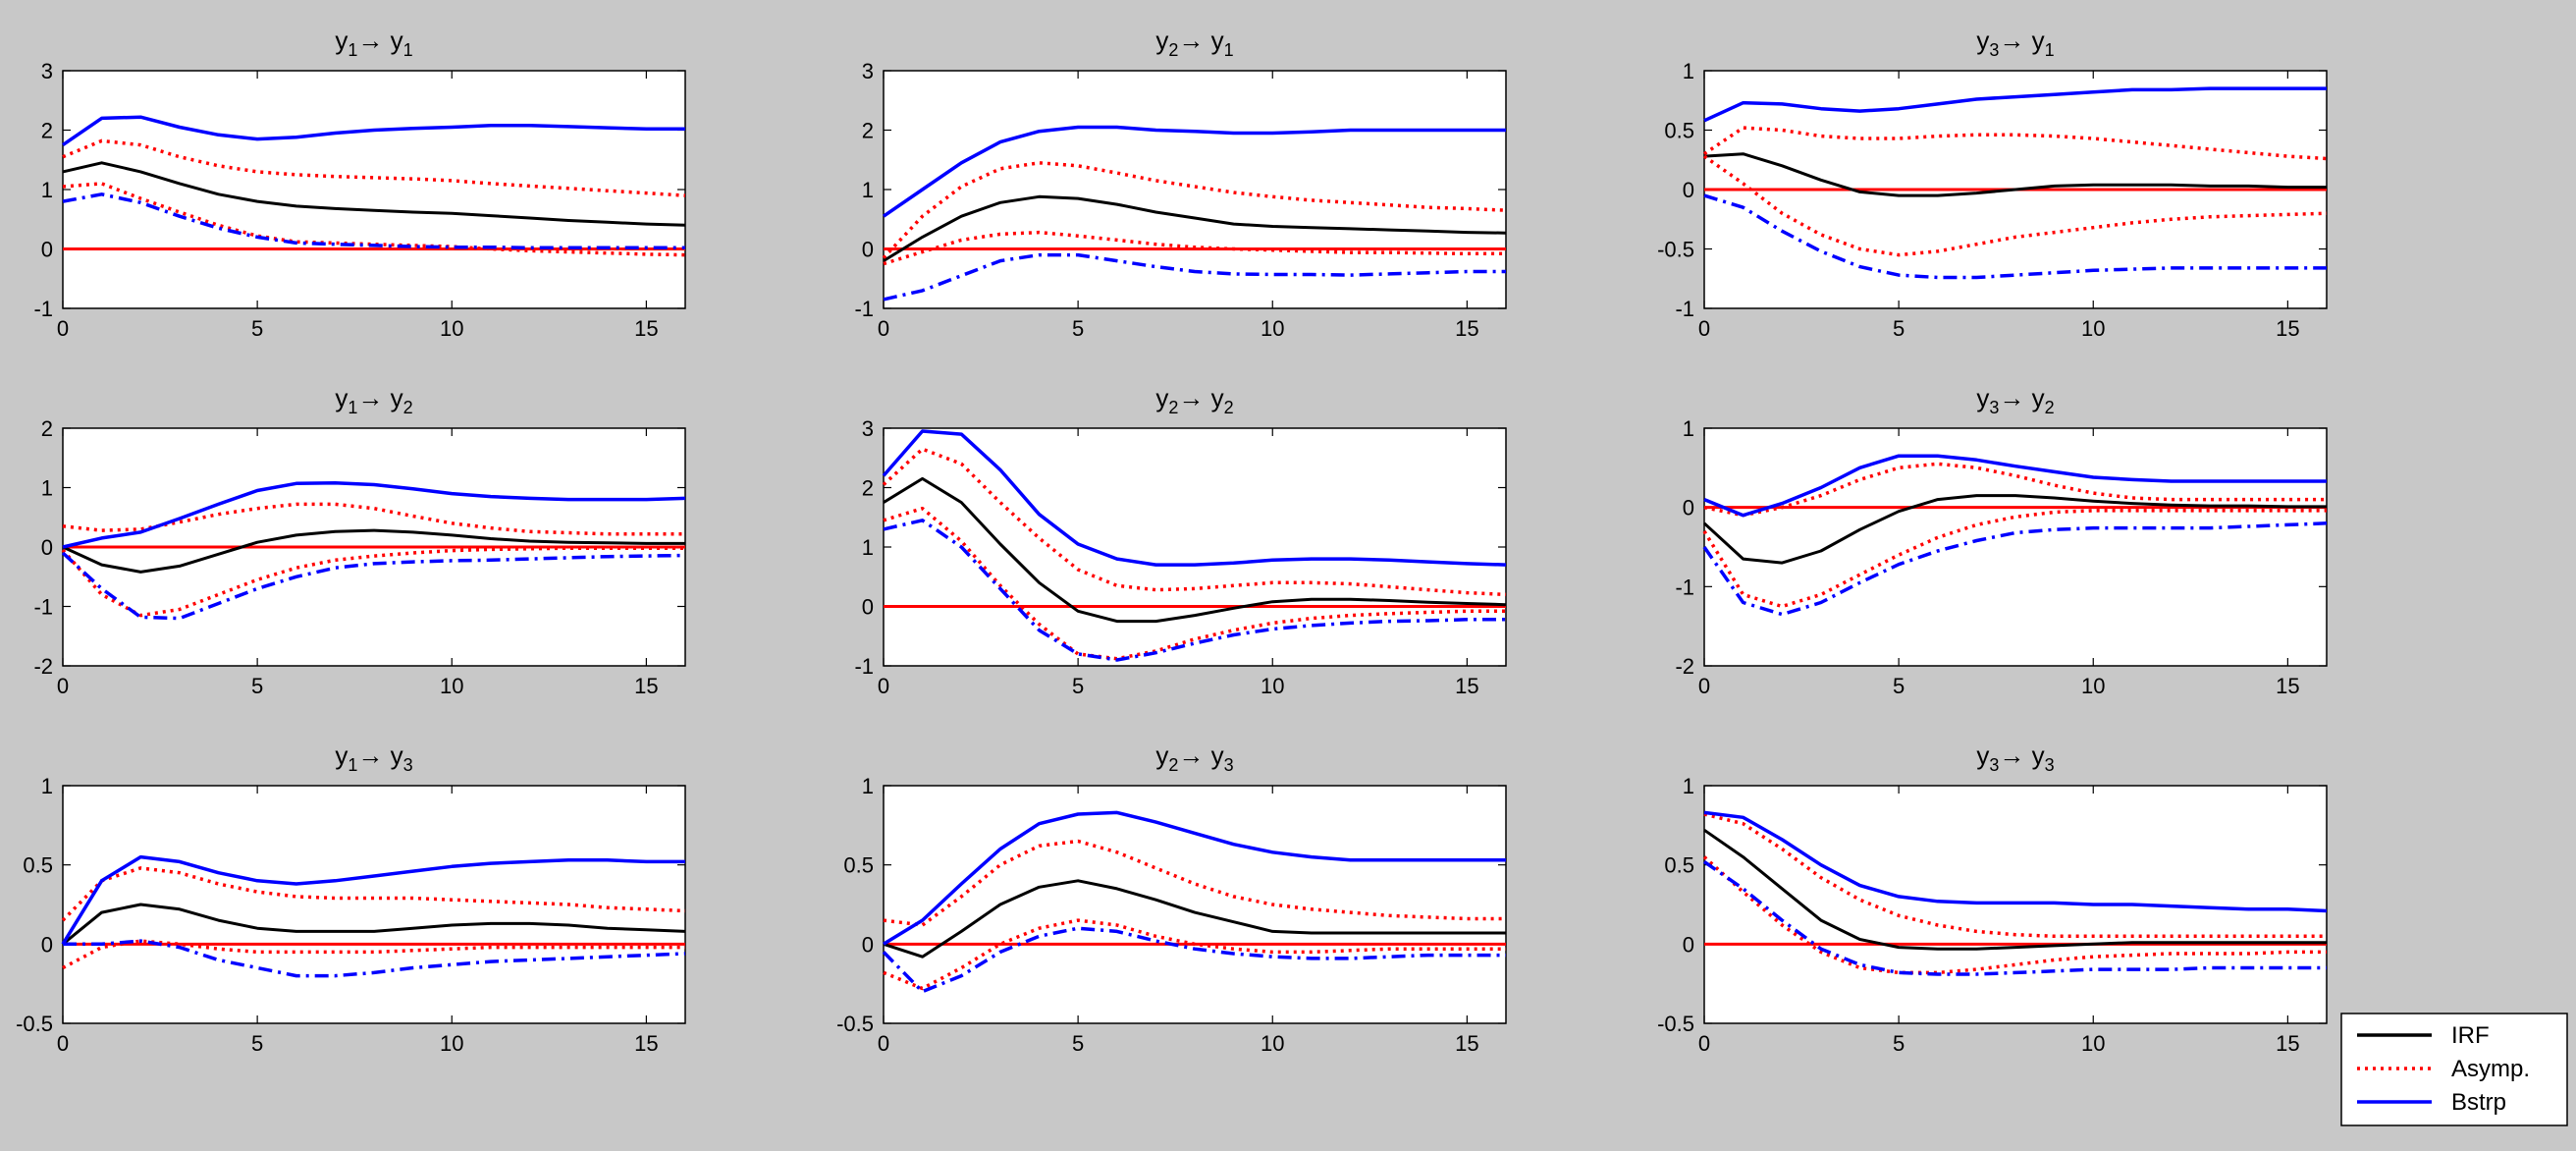 The image size is (2576, 1151). Describe the element at coordinates (1194, 758) in the screenshot. I see `panel-title: y2→ y3` at that location.